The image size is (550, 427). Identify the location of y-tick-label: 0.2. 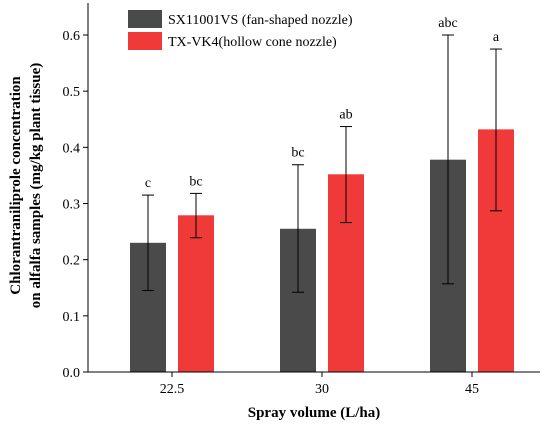
(72, 261).